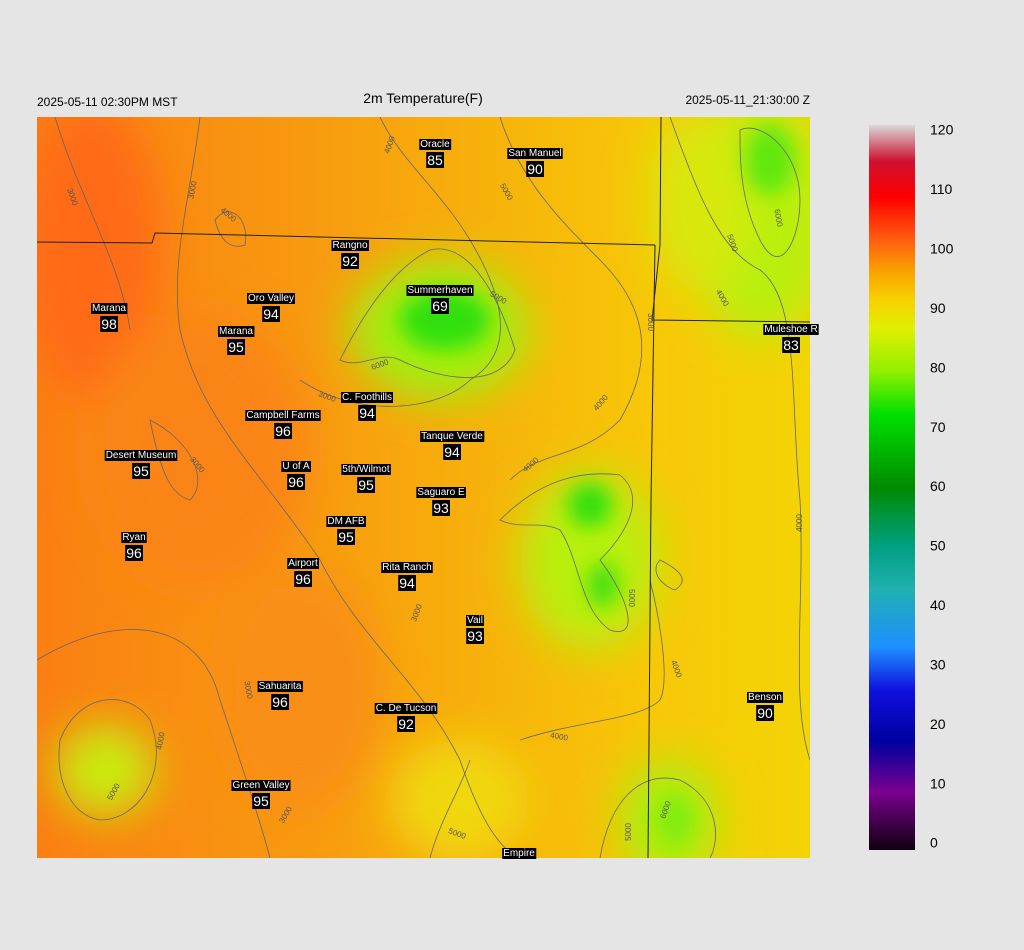 This screenshot has height=950, width=1024. I want to click on colorbar-tick-label: 100, so click(942, 249).